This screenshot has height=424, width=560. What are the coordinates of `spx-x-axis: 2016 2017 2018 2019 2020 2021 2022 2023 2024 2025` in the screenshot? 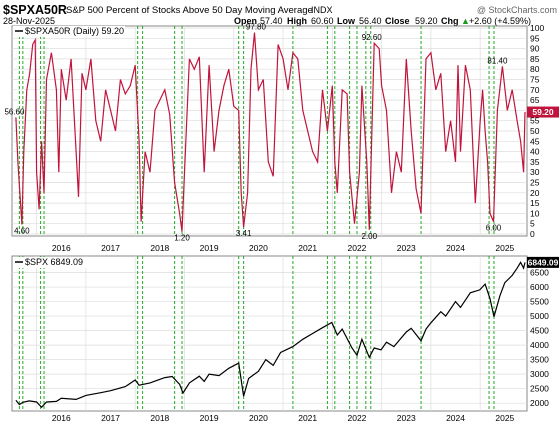 It's located at (283, 418).